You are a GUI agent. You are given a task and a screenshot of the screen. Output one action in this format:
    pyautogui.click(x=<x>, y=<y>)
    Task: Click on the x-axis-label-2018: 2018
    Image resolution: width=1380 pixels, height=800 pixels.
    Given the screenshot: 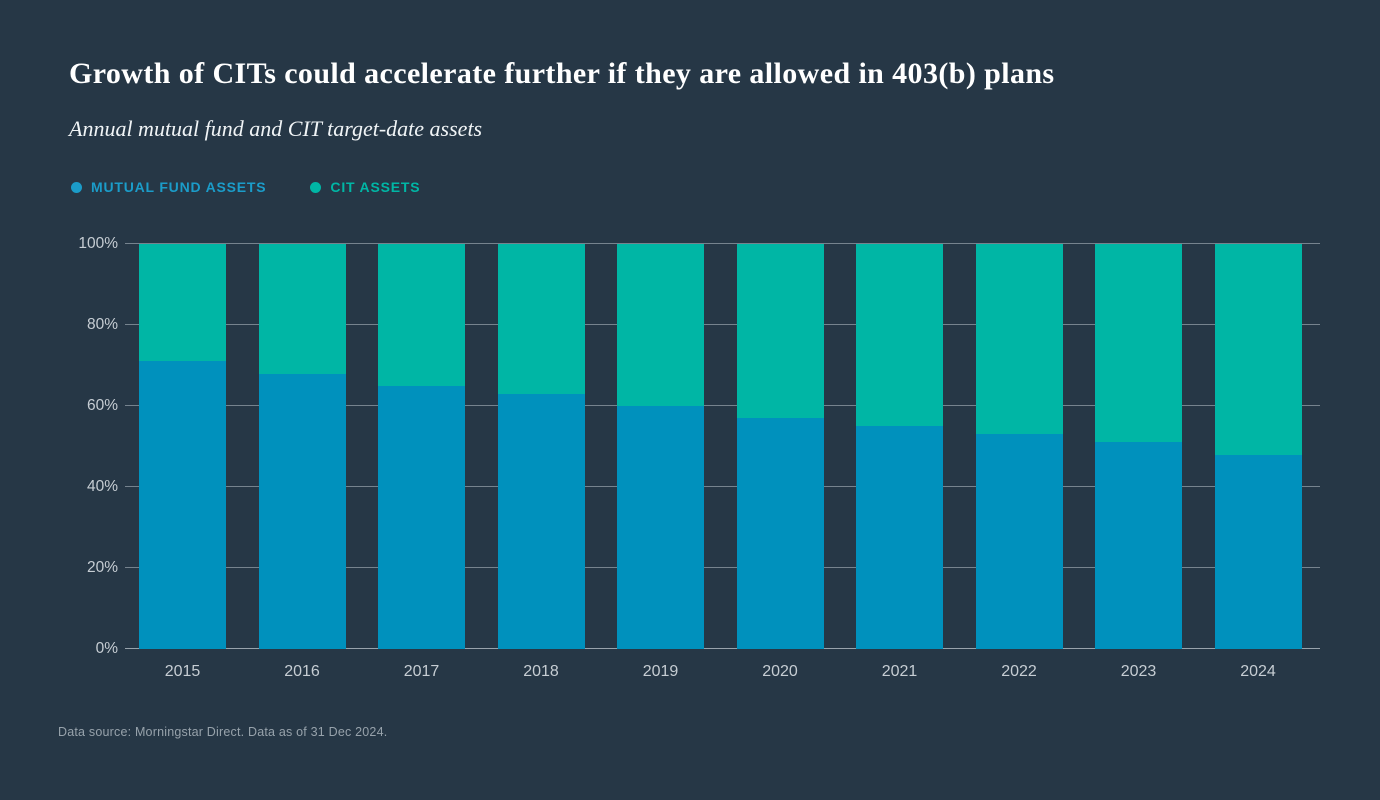 What is the action you would take?
    pyautogui.click(x=541, y=671)
    